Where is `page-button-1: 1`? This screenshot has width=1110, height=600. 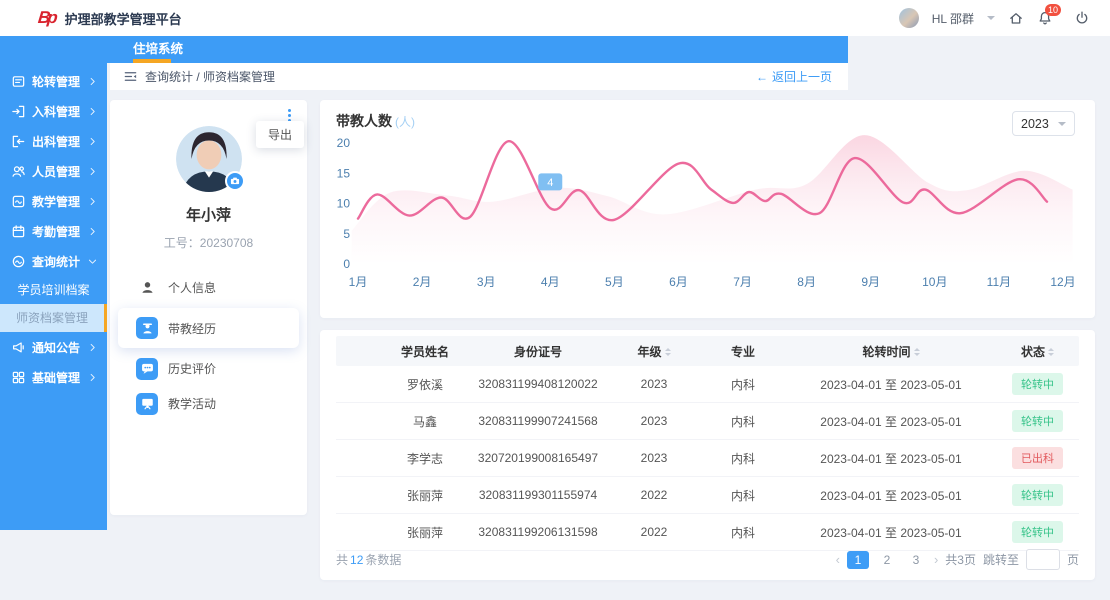
page-button-1: 1 is located at coordinates (857, 559).